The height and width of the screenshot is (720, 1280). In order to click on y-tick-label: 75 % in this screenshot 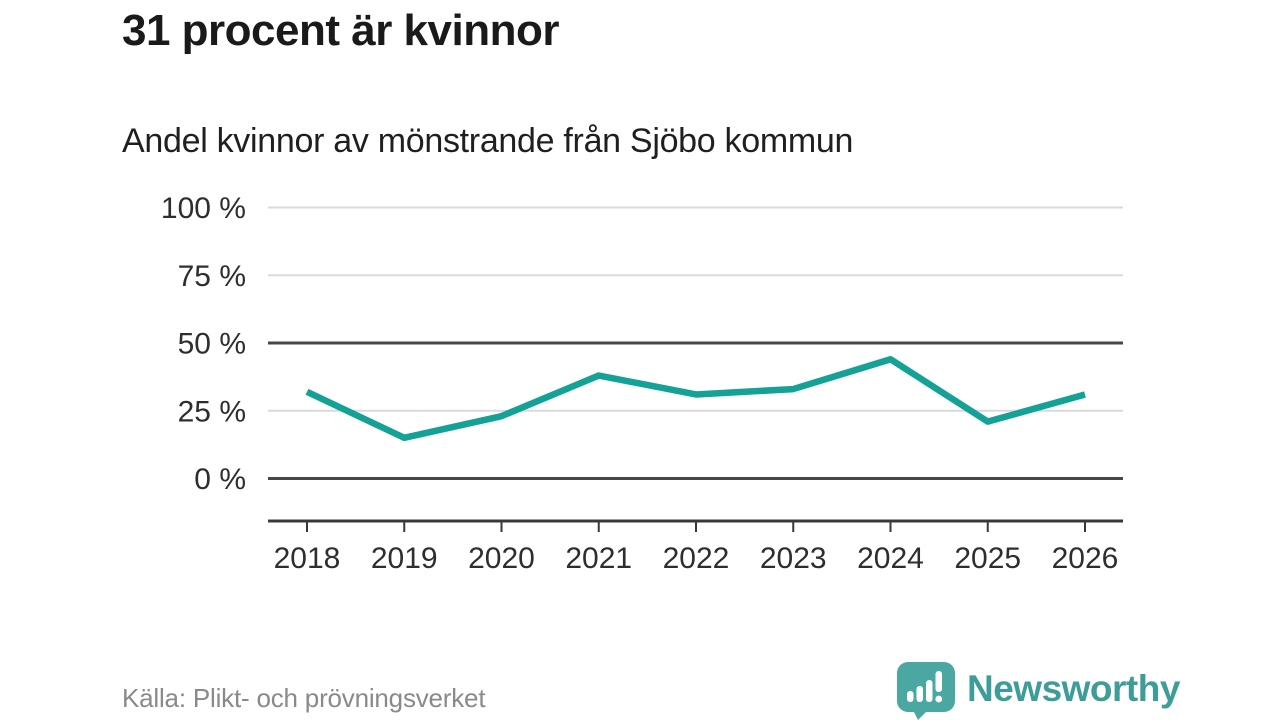, I will do `click(212, 276)`.